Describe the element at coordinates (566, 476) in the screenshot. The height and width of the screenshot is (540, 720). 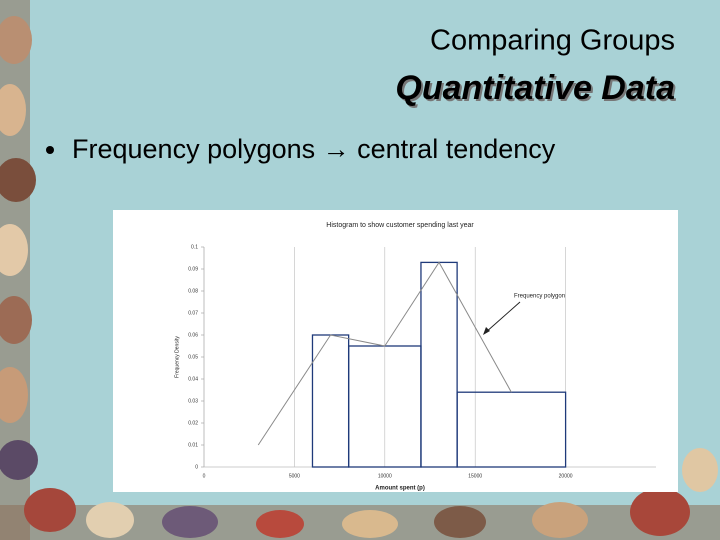
I see `x-tick-label: 20000` at that location.